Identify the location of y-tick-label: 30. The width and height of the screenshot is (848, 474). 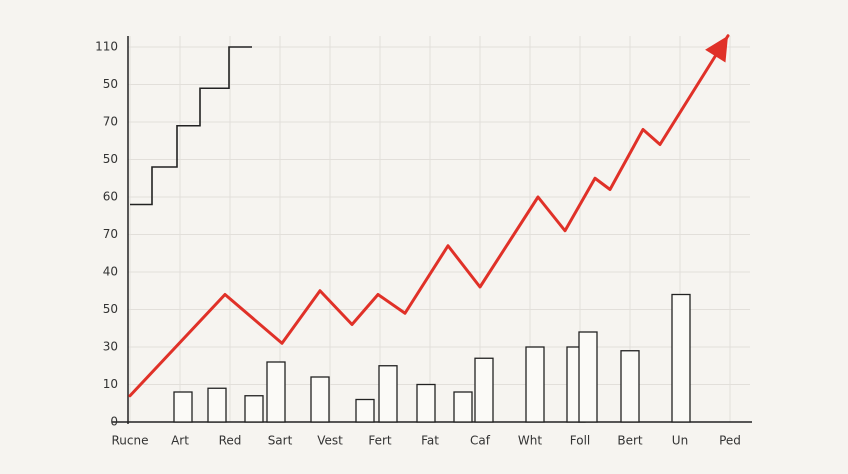
(110, 347).